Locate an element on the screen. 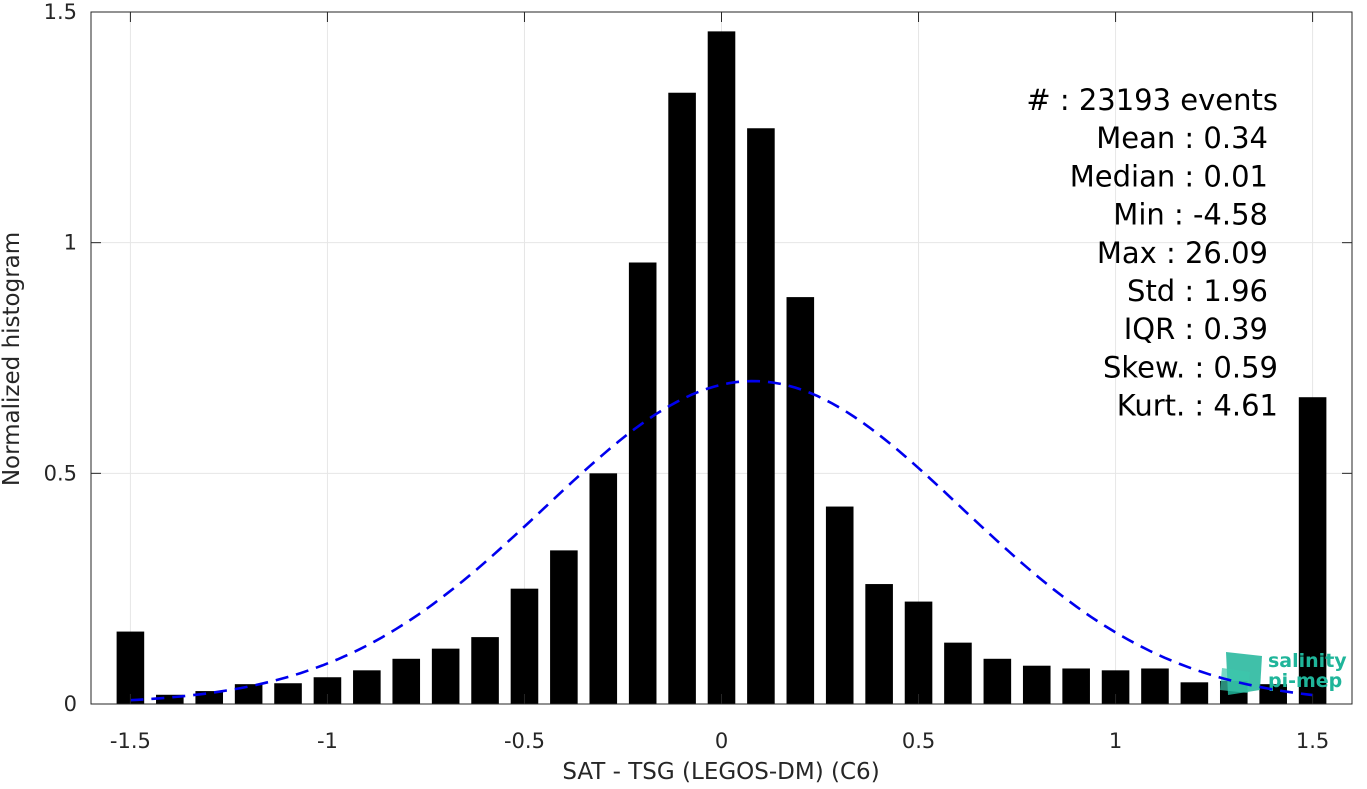  y-tick-label: 1.5 is located at coordinates (60, 12).